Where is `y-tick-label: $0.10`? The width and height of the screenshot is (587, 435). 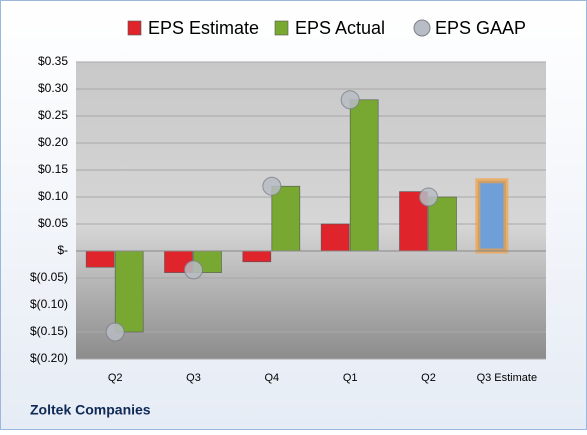
y-tick-label: $0.10 is located at coordinates (53, 196).